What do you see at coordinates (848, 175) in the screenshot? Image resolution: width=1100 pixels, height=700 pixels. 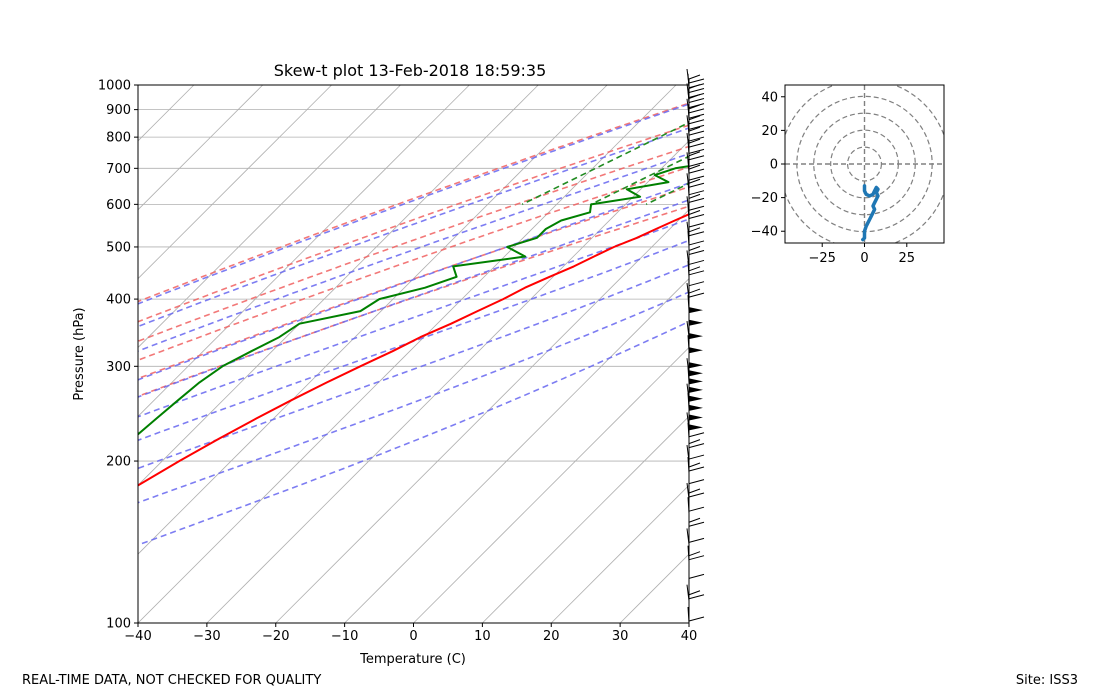 I see `hodograph: −25 0 25 −40 −20 0 20 40` at bounding box center [848, 175].